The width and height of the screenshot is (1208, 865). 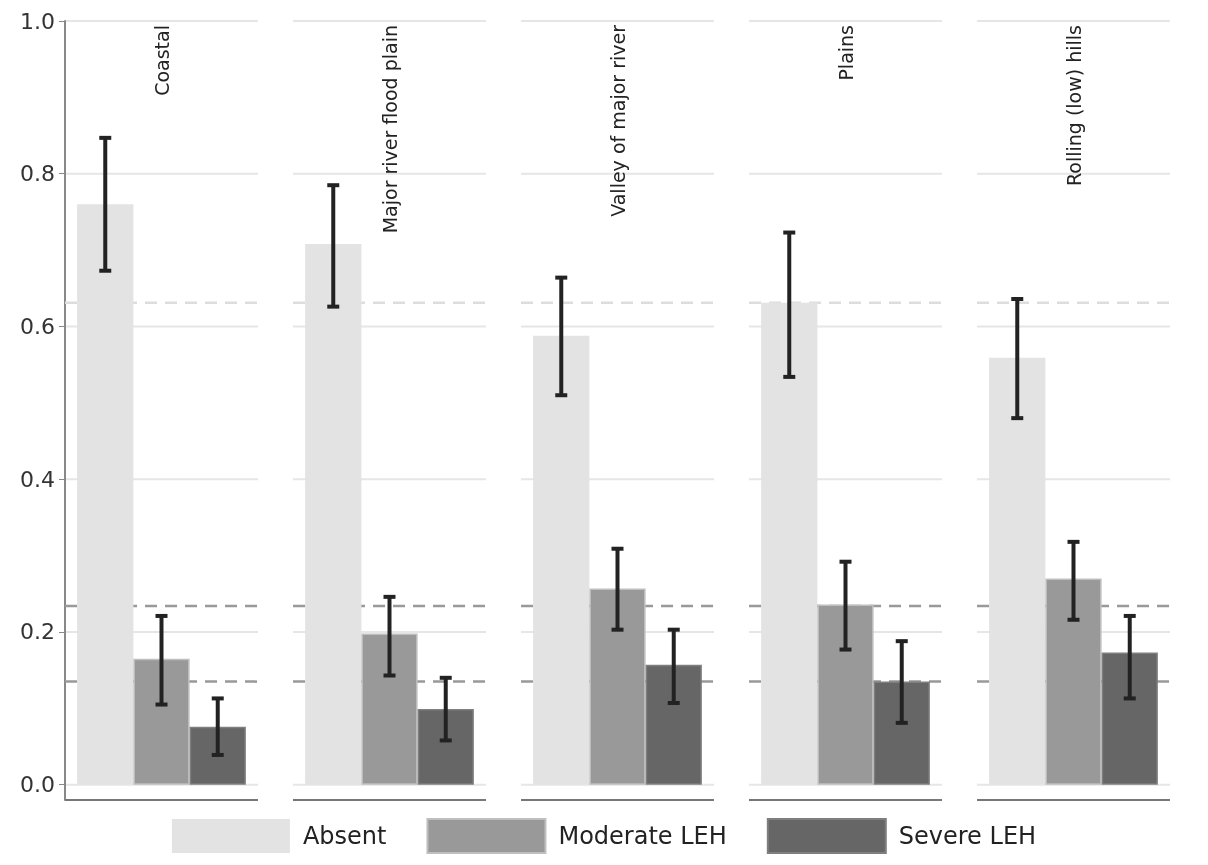 I want to click on x-tick-label: Rolling (low) hills, so click(x=1073, y=106).